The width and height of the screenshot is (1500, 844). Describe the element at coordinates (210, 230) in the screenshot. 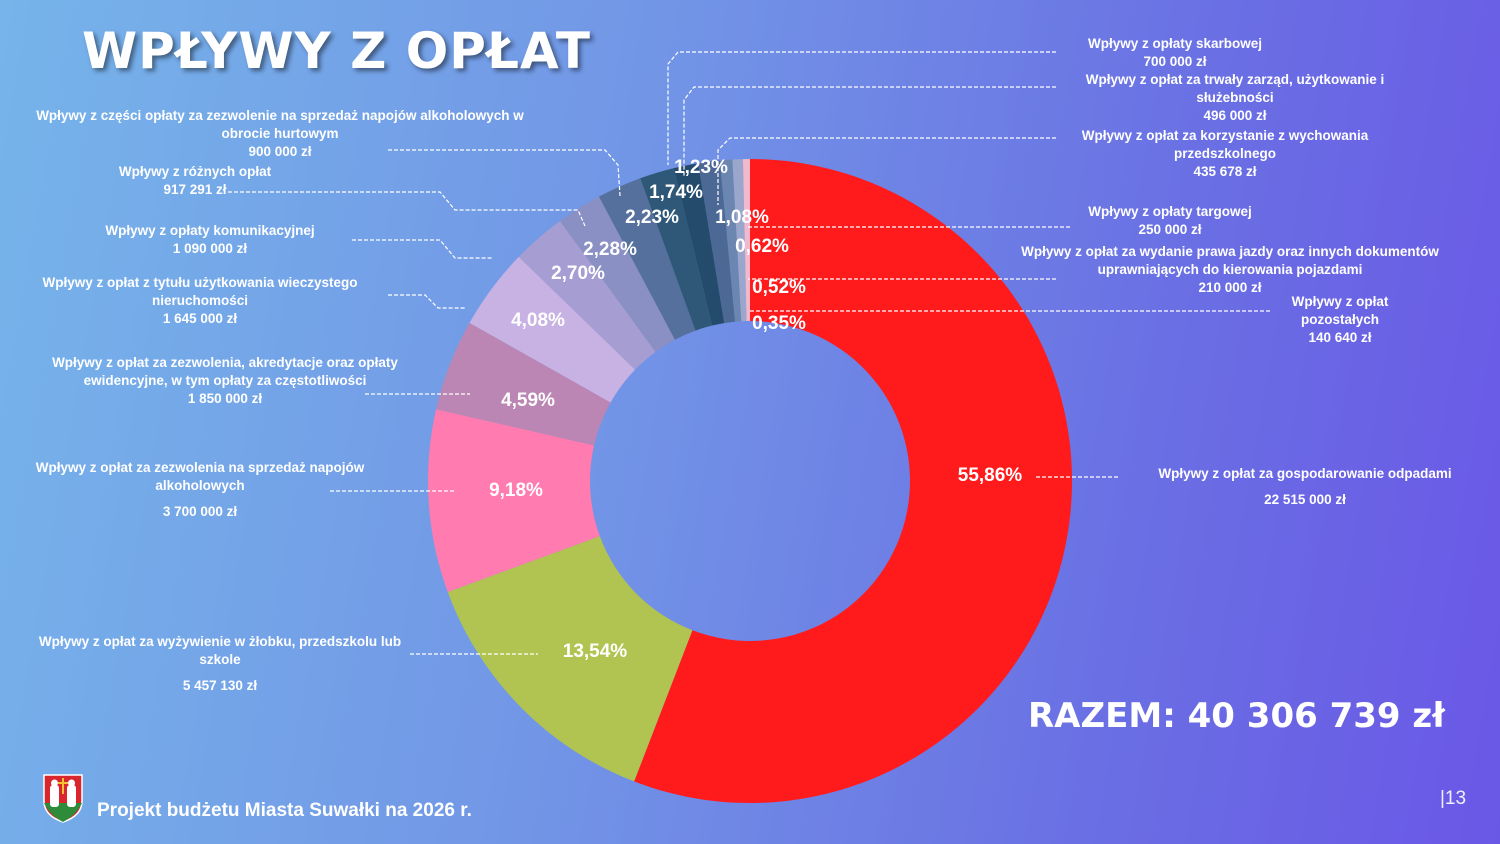

I see `slice-name: Wpływy z opłaty komunikacyjnej` at that location.